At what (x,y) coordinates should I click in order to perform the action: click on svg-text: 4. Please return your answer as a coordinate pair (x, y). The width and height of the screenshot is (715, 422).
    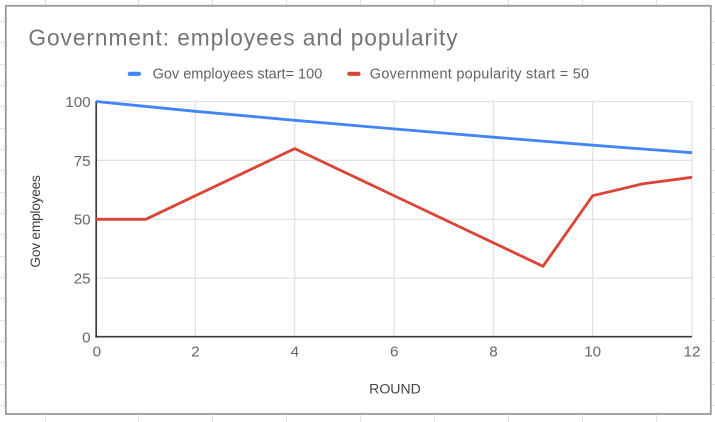
    Looking at the image, I should click on (295, 352).